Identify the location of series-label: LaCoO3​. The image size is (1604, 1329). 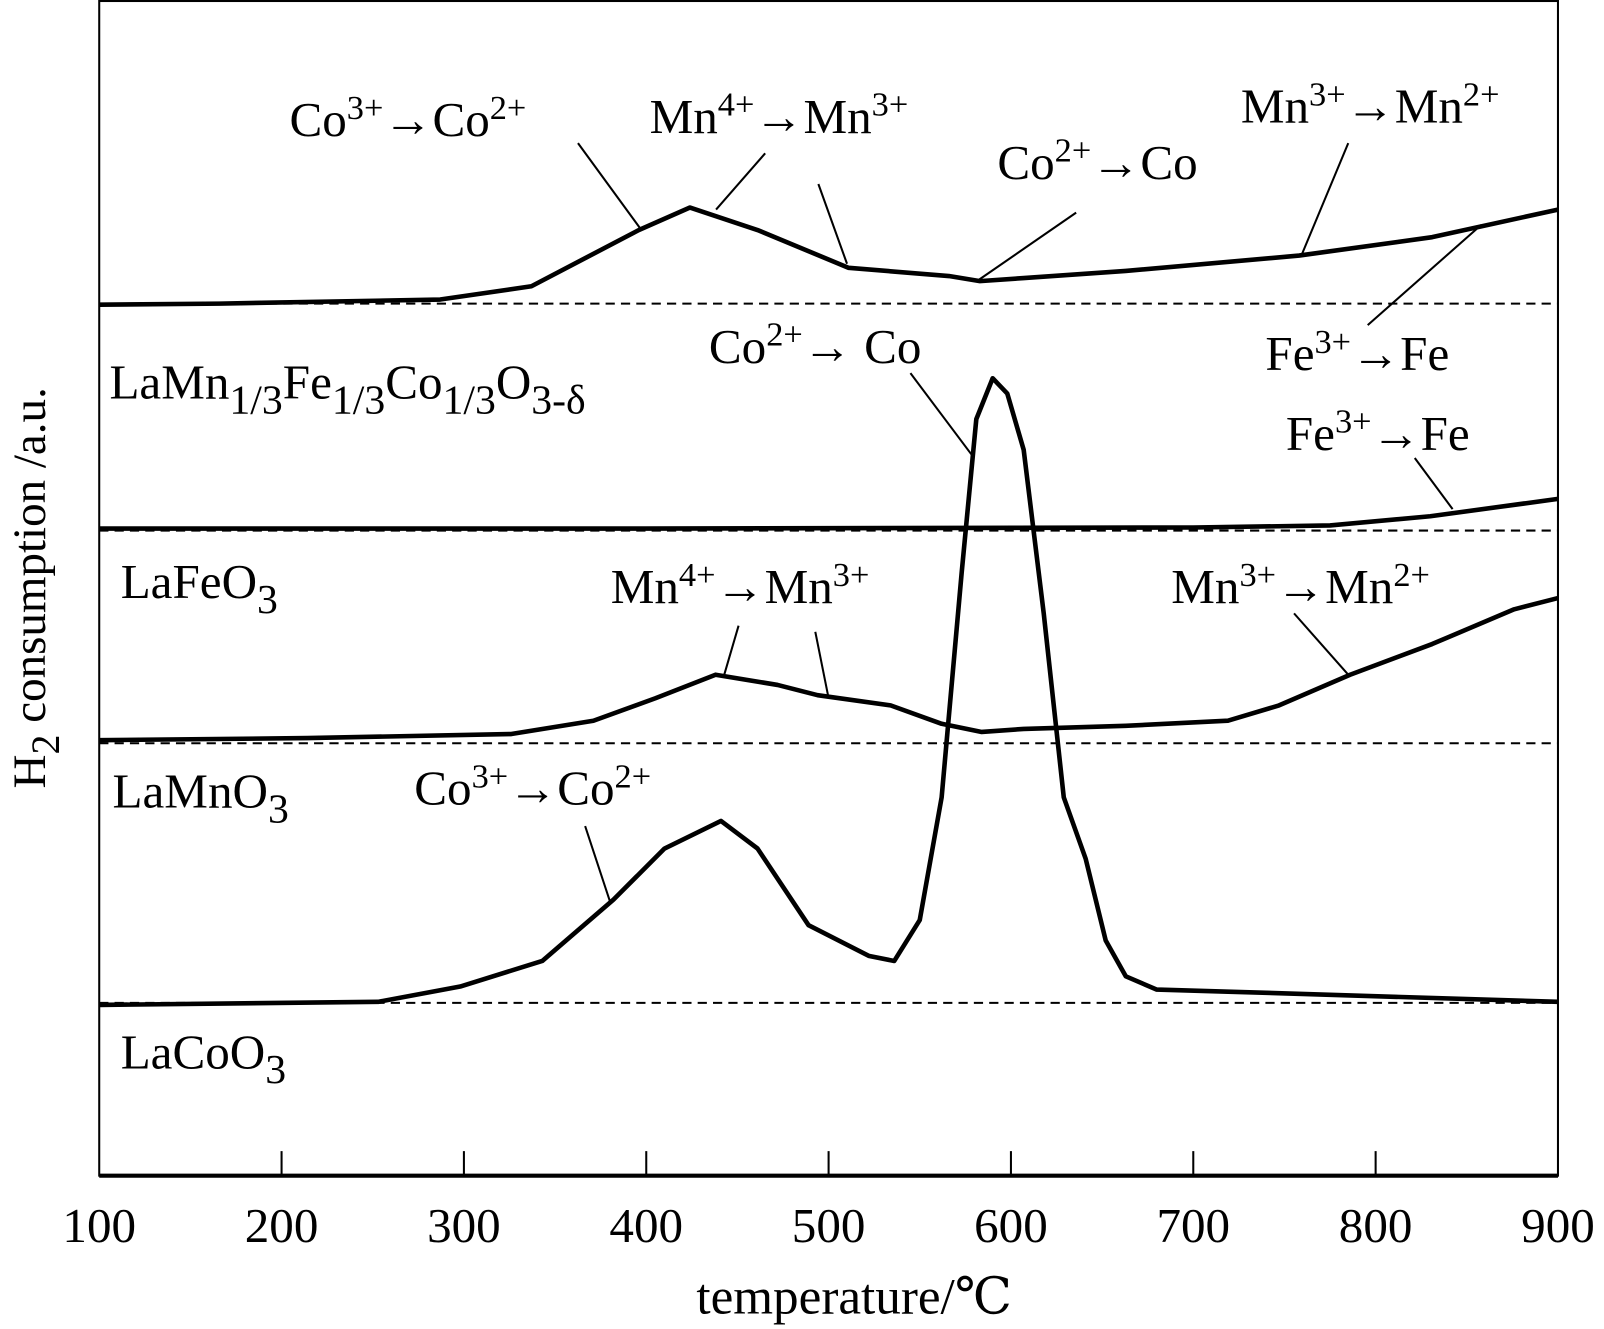
(203, 1058).